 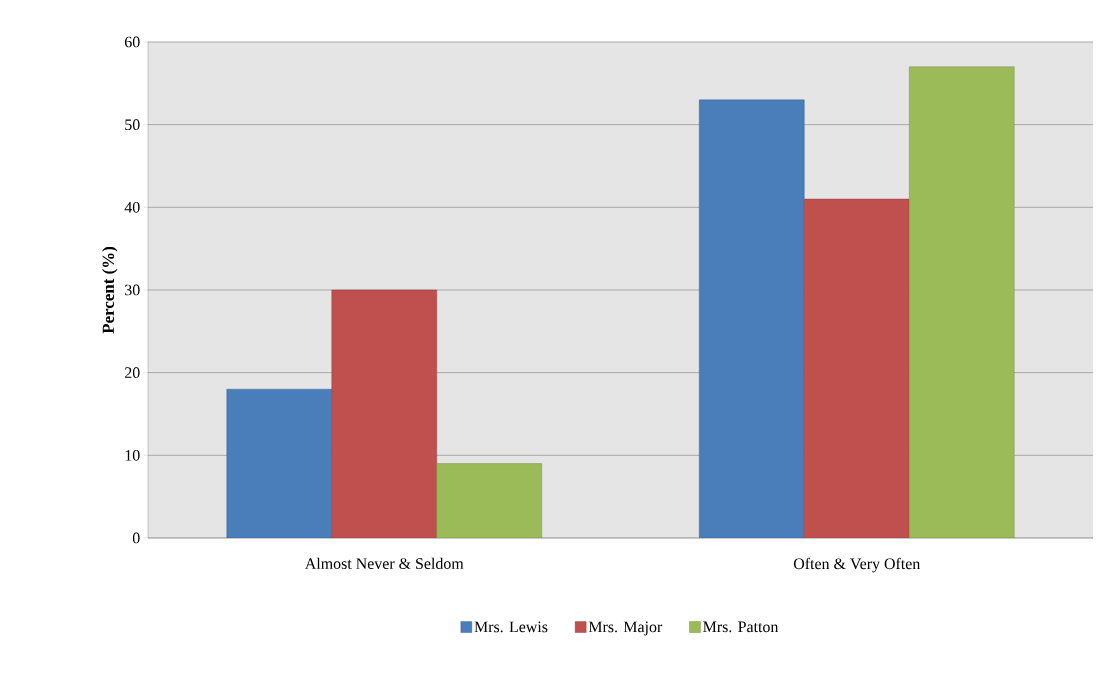 I want to click on x-tick-label: Almost Never & Seldom, so click(x=384, y=563).